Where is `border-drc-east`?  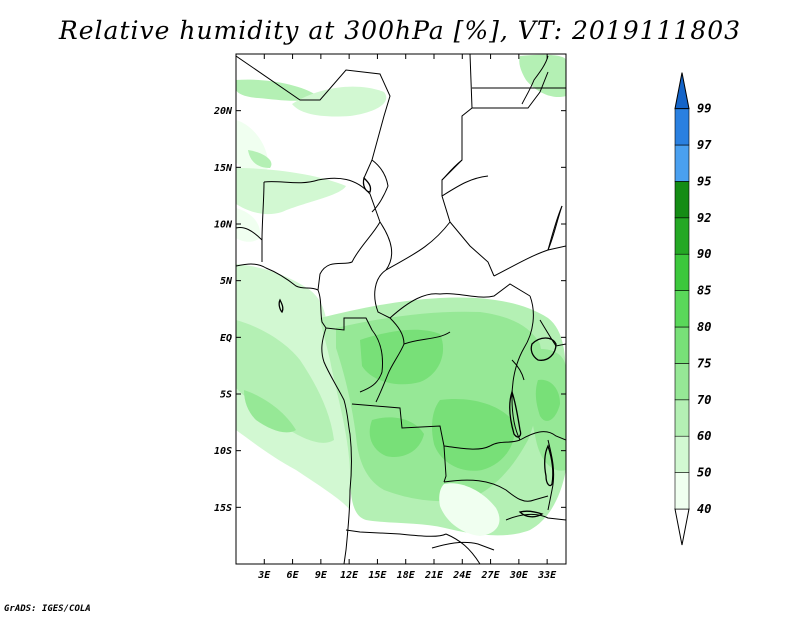 border-drc-east is located at coordinates (522, 368).